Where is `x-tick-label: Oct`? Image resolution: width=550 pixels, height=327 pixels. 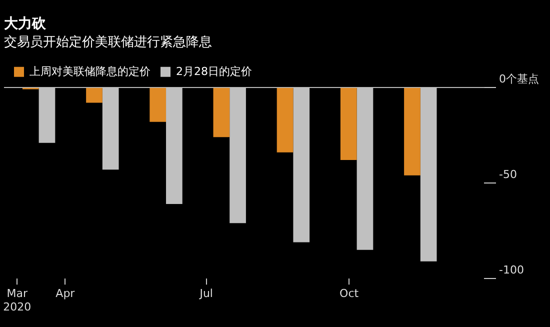 x-tick-label: Oct is located at coordinates (350, 293).